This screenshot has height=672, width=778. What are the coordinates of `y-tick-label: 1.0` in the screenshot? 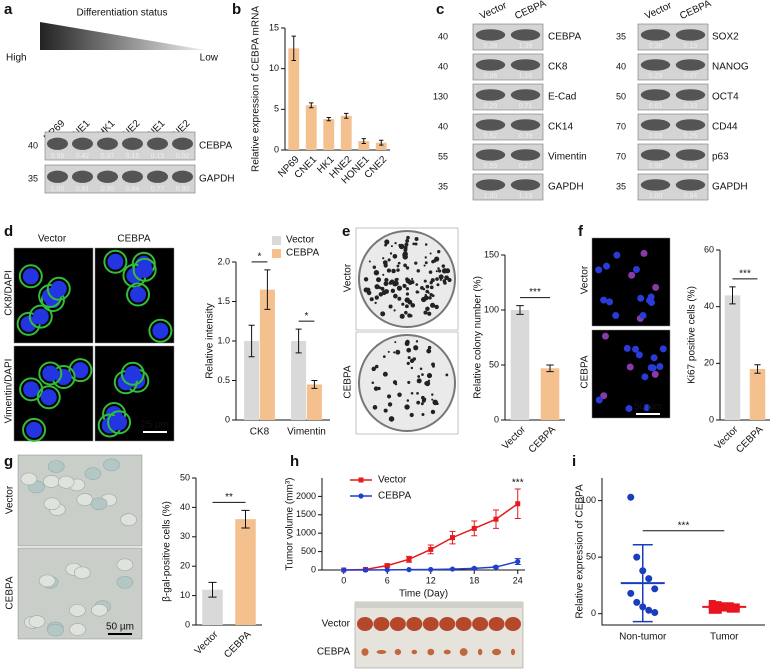 It's located at (223, 340).